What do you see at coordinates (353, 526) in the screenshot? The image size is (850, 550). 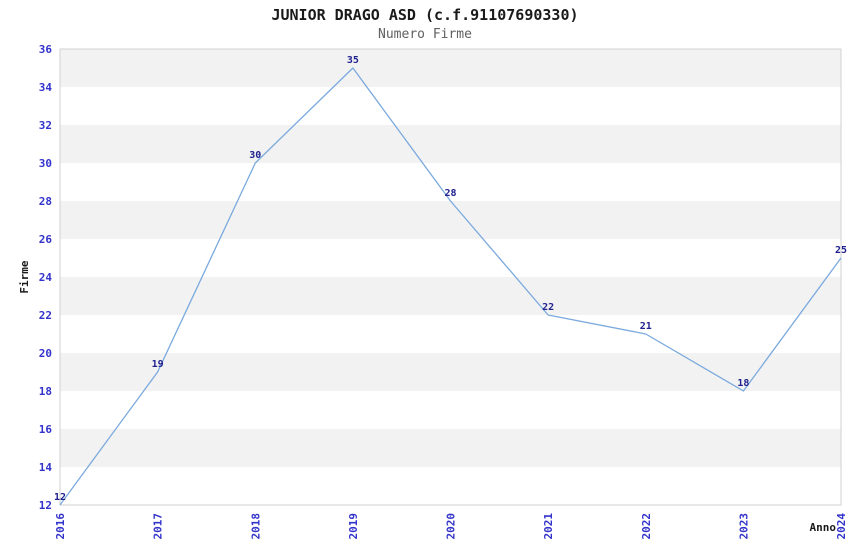 I see `x-tick-label: 2019` at bounding box center [353, 526].